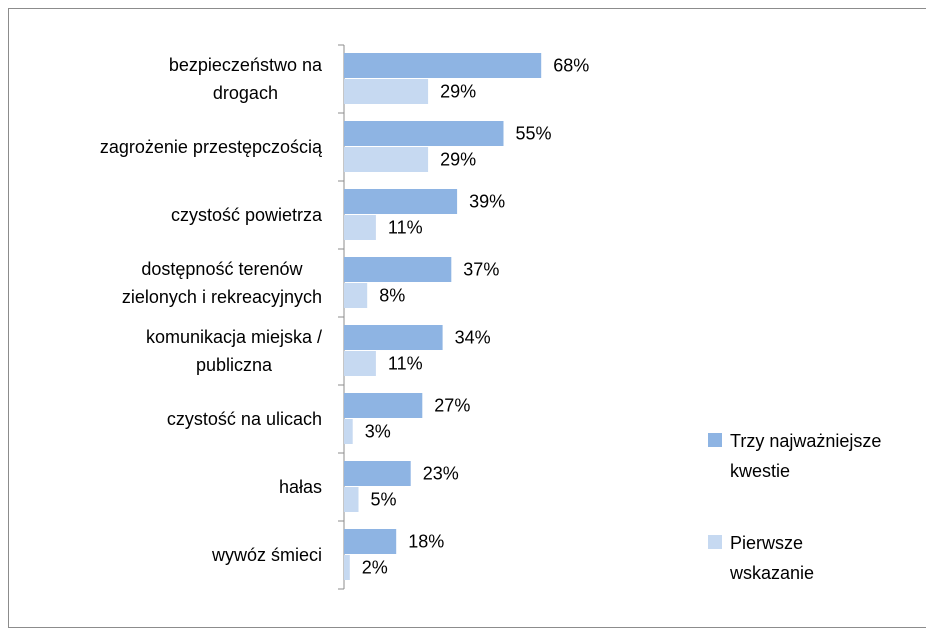 Image resolution: width=926 pixels, height=628 pixels. I want to click on category-label: bezpieczeństwo na drogach, so click(162, 79).